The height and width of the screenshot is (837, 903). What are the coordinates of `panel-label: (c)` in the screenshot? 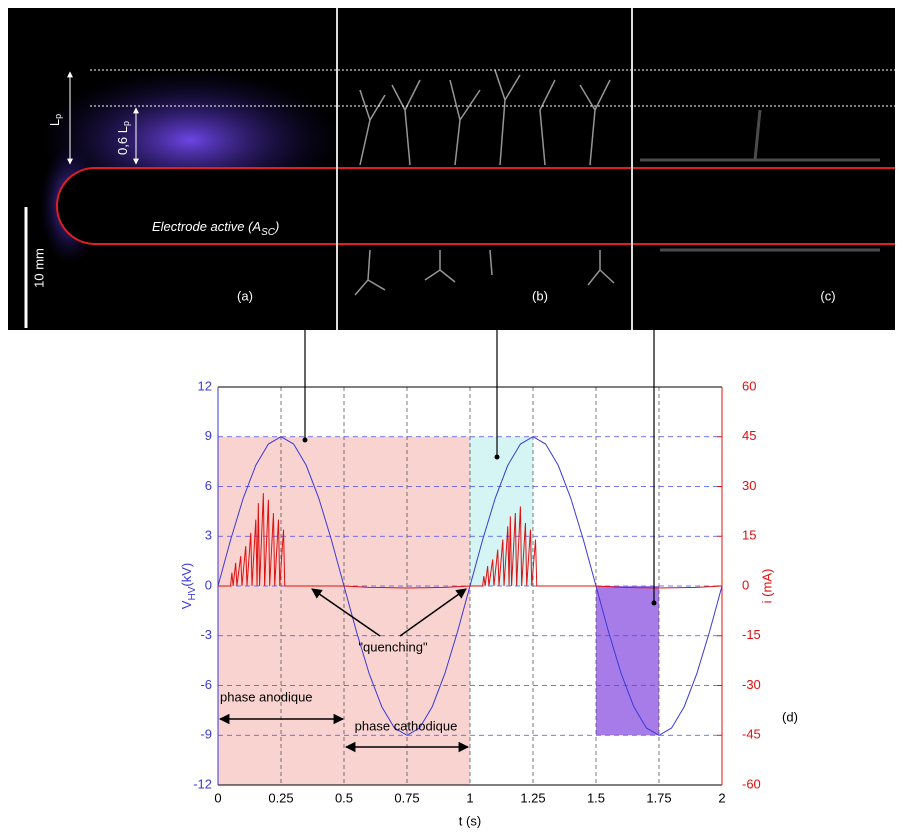 It's located at (827, 295).